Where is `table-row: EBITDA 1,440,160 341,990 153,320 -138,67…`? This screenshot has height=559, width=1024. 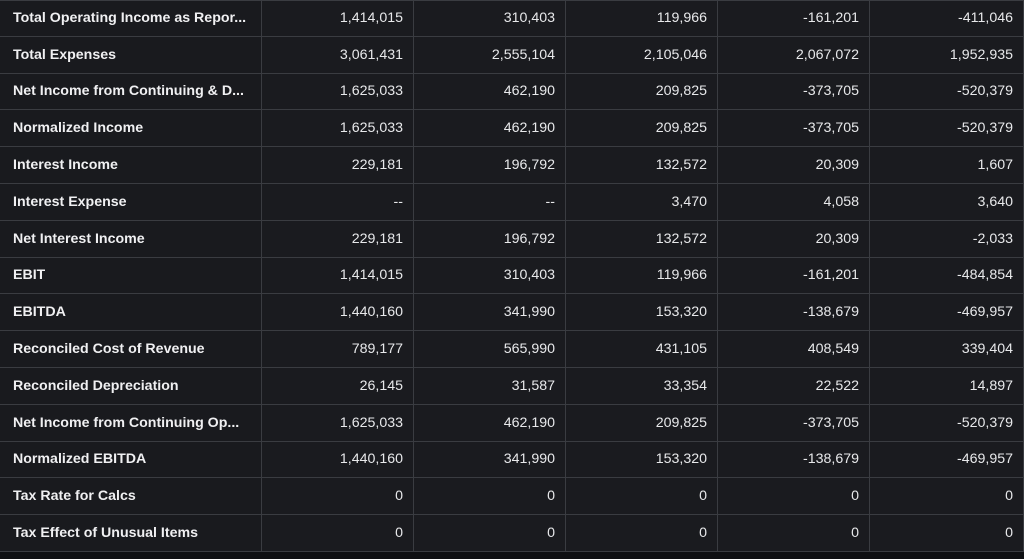 table-row: EBITDA 1,440,160 341,990 153,320 -138,67… is located at coordinates (512, 313).